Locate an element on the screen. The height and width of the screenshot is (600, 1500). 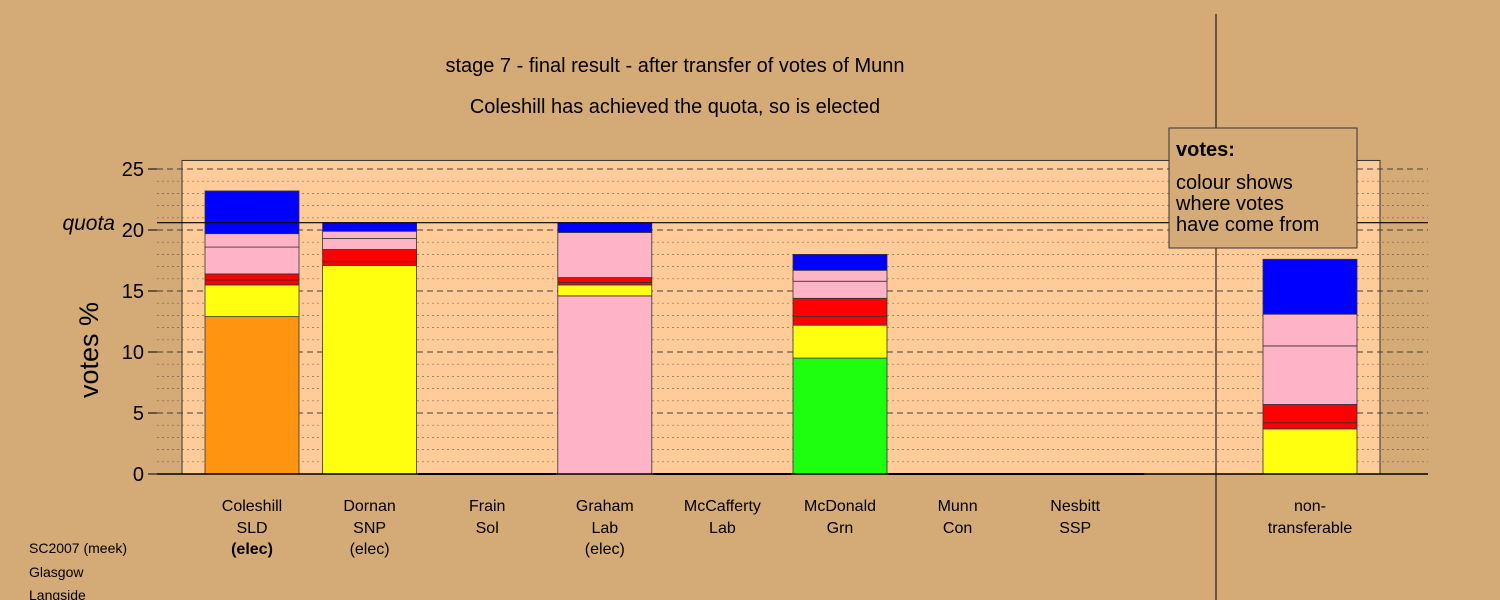
candidate-name: McCafferty is located at coordinates (722, 506).